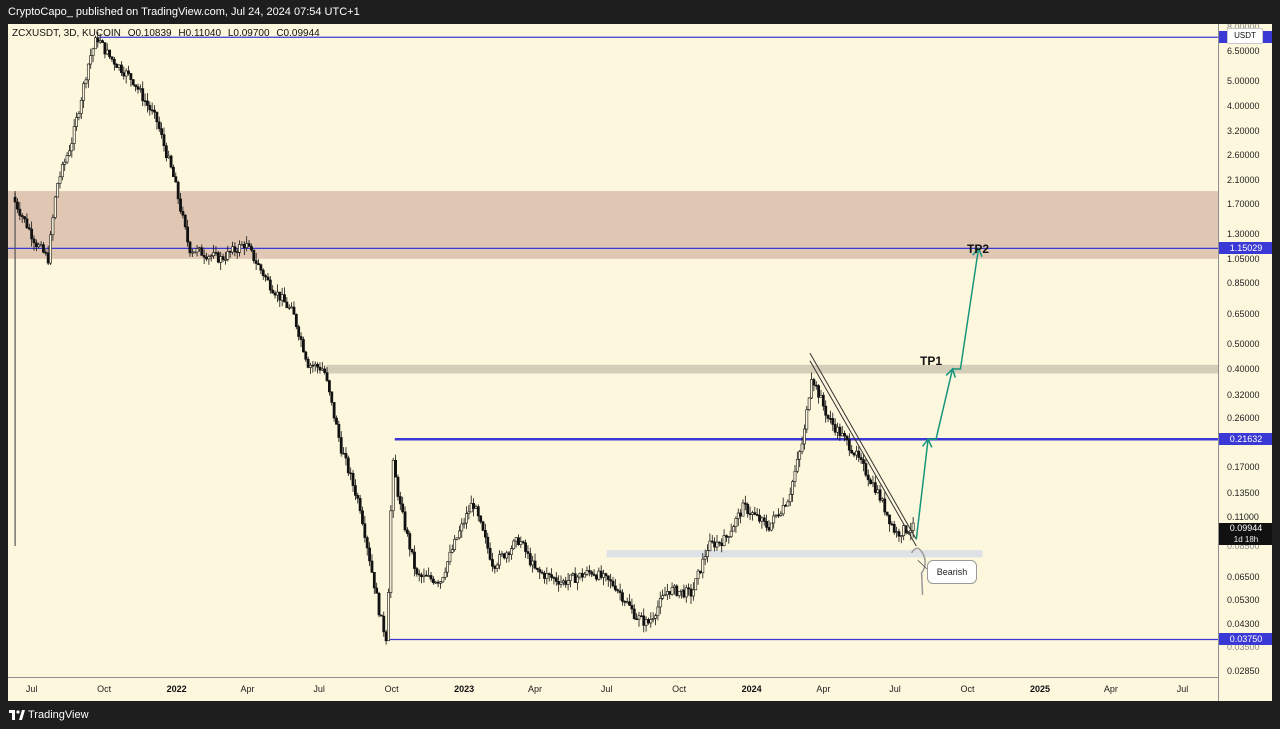 The height and width of the screenshot is (729, 1280). What do you see at coordinates (978, 249) in the screenshot?
I see `tp2-label: TP2` at bounding box center [978, 249].